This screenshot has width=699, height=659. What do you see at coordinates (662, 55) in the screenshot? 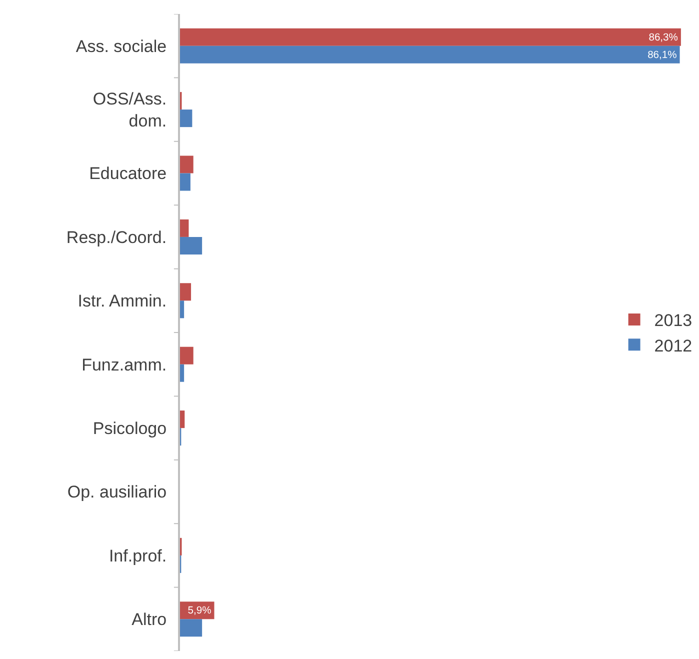
I see `data-label: 86,1%` at bounding box center [662, 55].